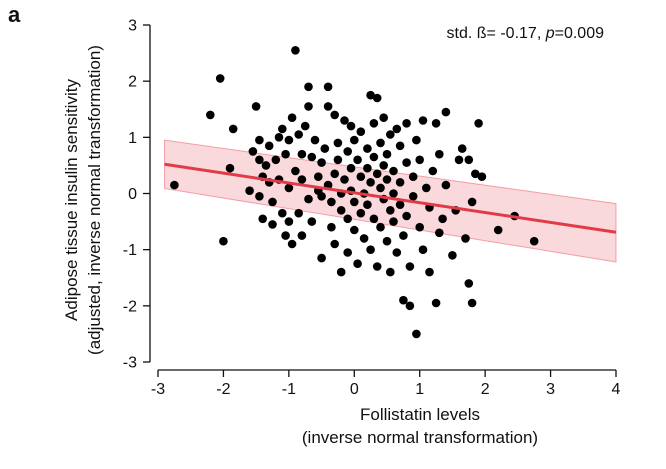 The width and height of the screenshot is (666, 469). I want to click on stats-p-value: =0.009, so click(579, 33).